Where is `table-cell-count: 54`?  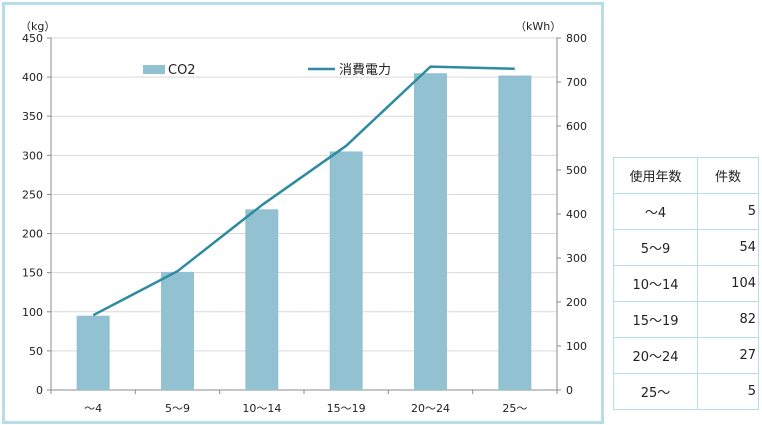
table-cell-count: 54 is located at coordinates (728, 247).